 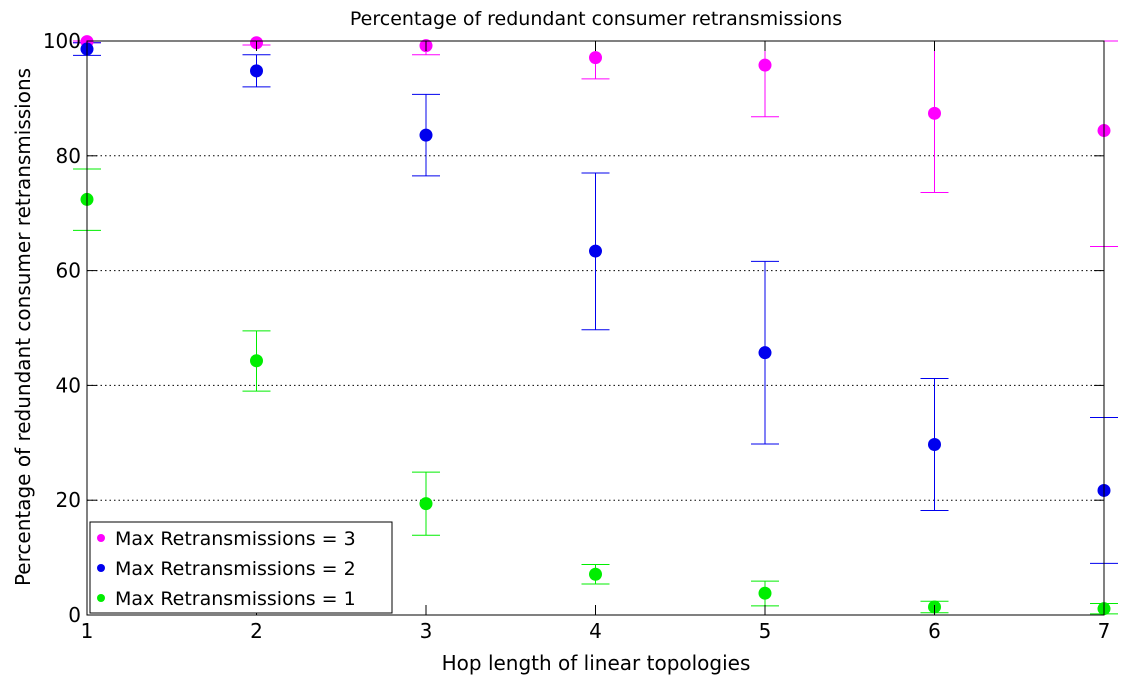 I want to click on legend-box, so click(x=241, y=567).